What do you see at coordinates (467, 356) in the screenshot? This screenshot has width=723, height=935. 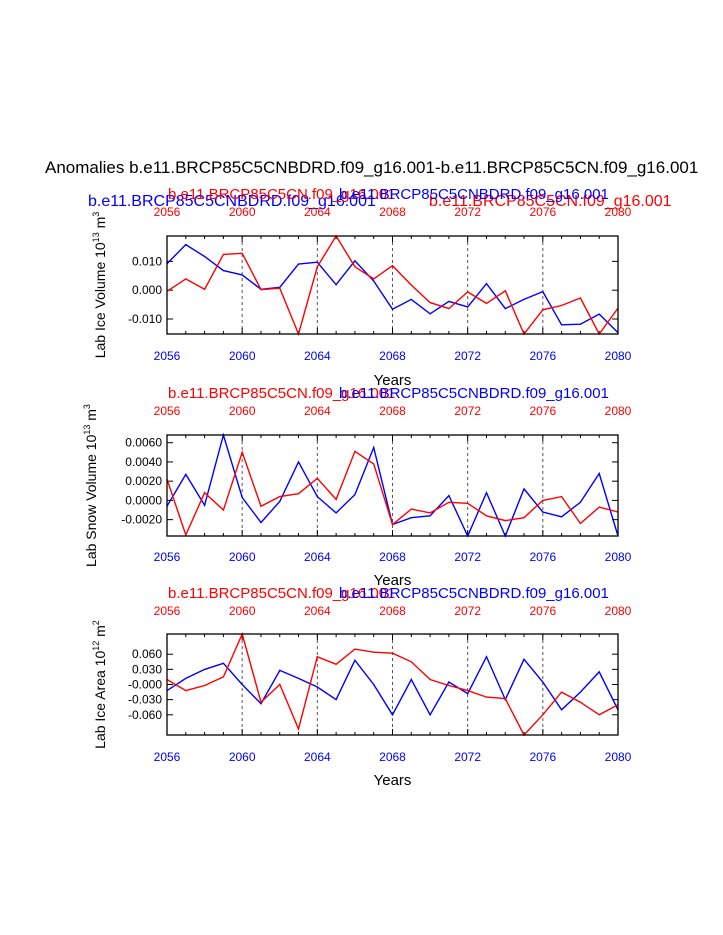 I see `bottom-x-tick-label: 2072` at bounding box center [467, 356].